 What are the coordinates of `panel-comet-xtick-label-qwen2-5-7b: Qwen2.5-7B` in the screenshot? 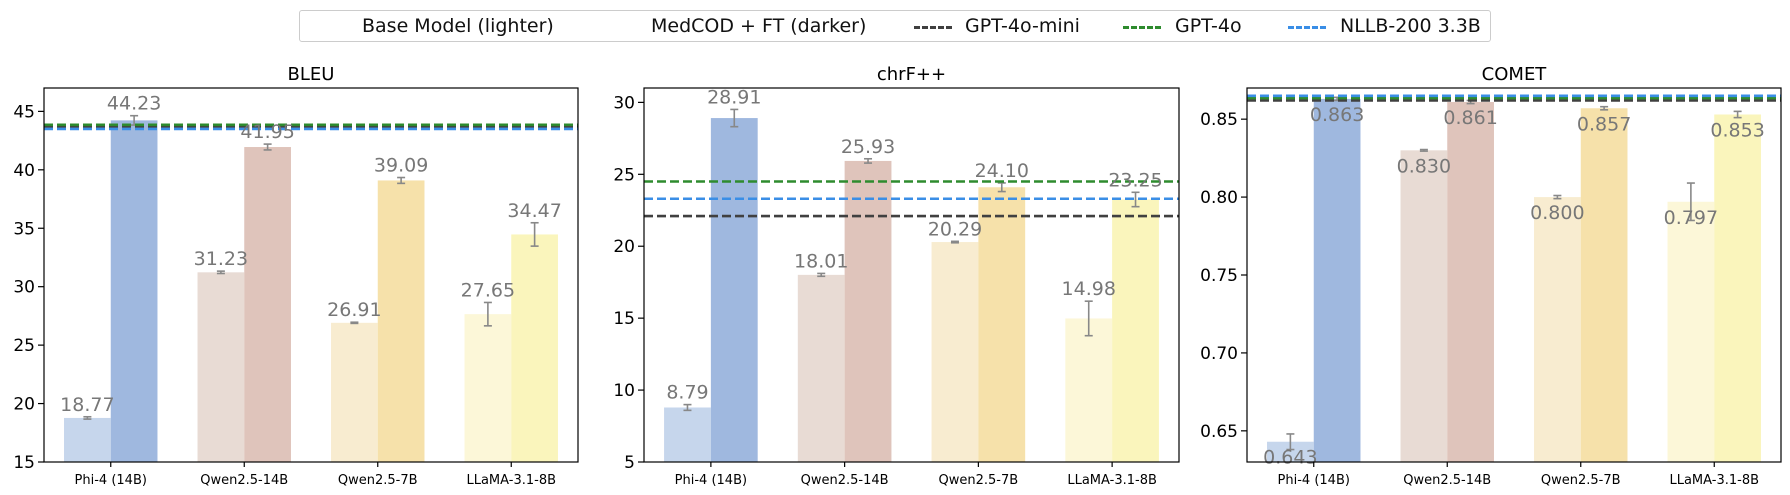 It's located at (1581, 480).